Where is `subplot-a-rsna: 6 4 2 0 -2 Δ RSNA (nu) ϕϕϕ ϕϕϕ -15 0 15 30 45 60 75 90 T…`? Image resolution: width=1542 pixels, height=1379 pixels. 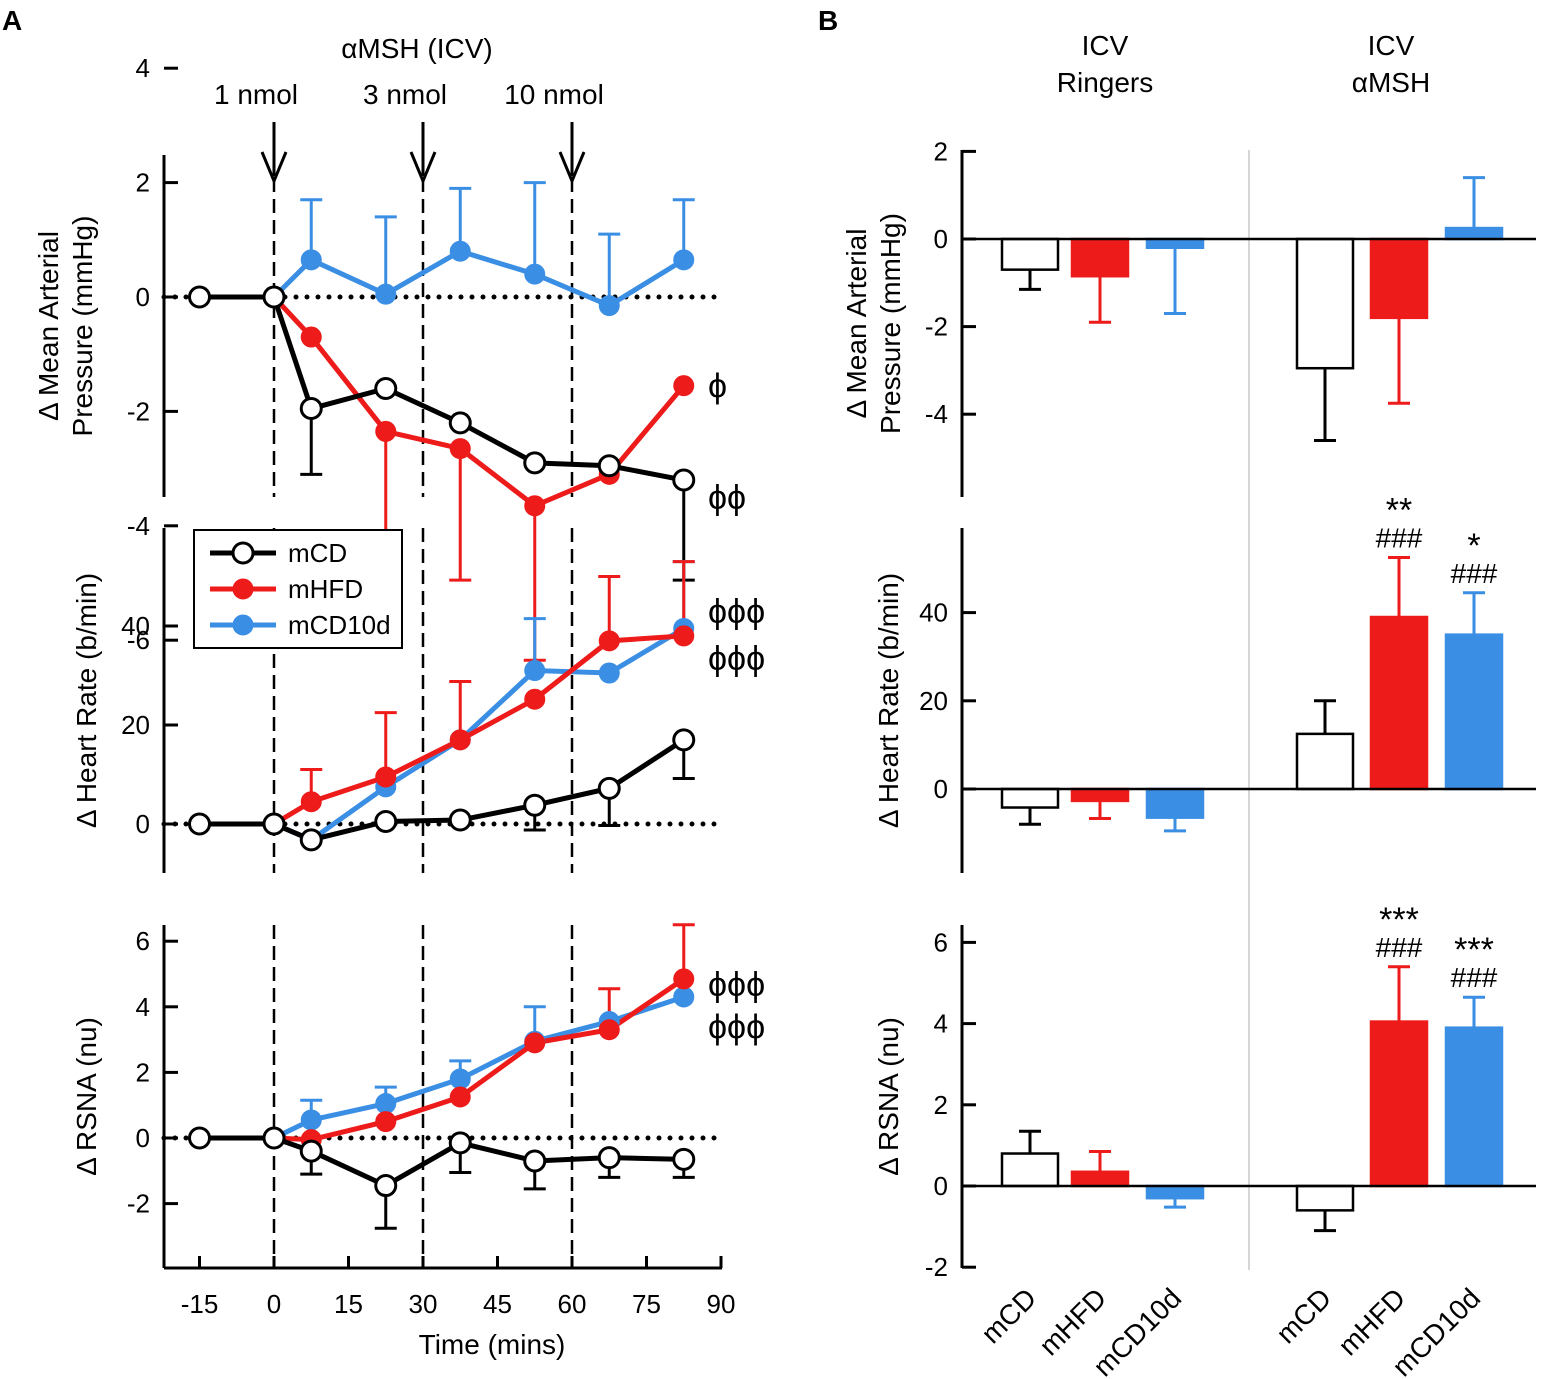 subplot-a-rsna: 6 4 2 0 -2 Δ RSNA (nu) ϕϕϕ ϕϕϕ -15 0 15 30 45 60 75 90 T… is located at coordinates (418, 1141).